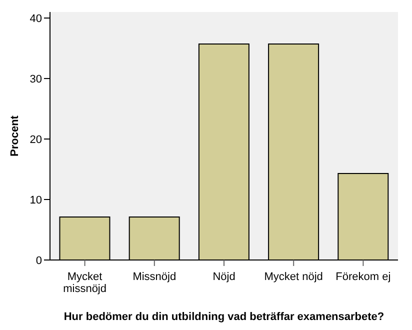  What do you see at coordinates (154, 277) in the screenshot?
I see `x-tick-label: Missnöjd` at bounding box center [154, 277].